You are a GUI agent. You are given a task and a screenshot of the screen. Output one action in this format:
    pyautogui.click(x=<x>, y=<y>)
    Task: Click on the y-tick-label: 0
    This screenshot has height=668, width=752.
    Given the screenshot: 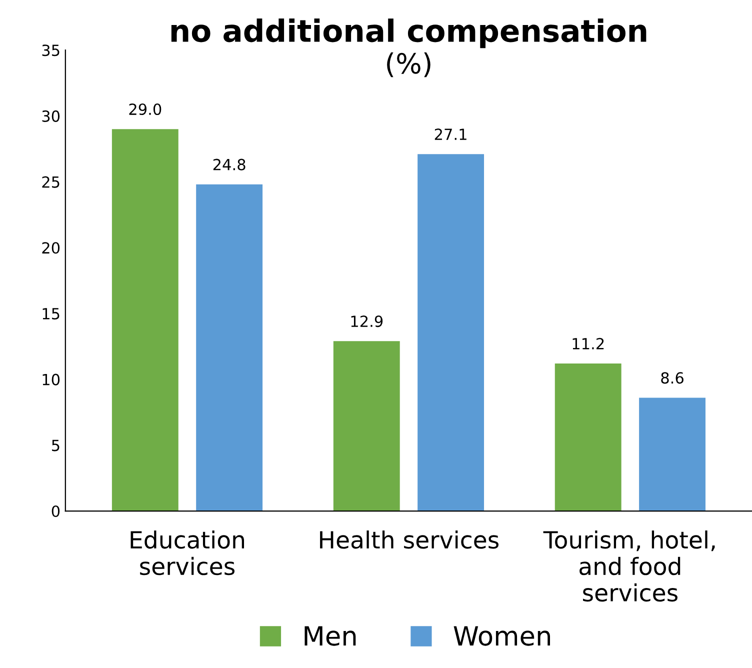 What is the action you would take?
    pyautogui.click(x=56, y=511)
    